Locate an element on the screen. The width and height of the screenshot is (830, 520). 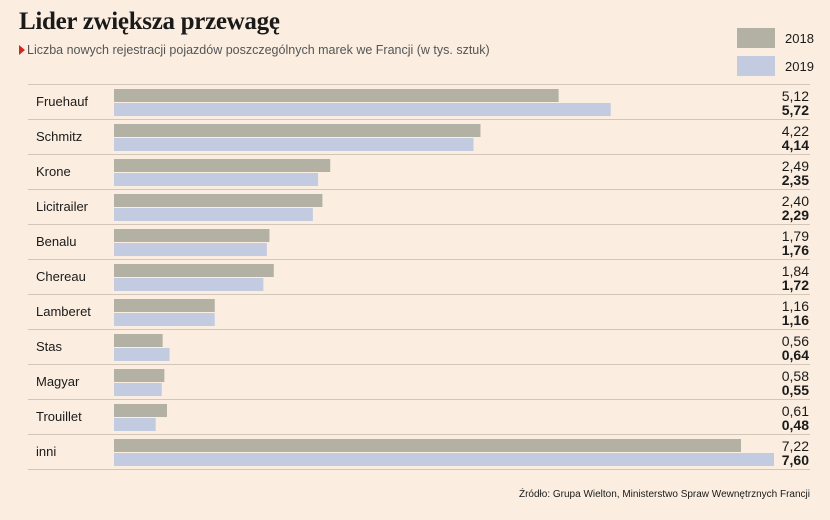
category-label: inni is located at coordinates (46, 451).